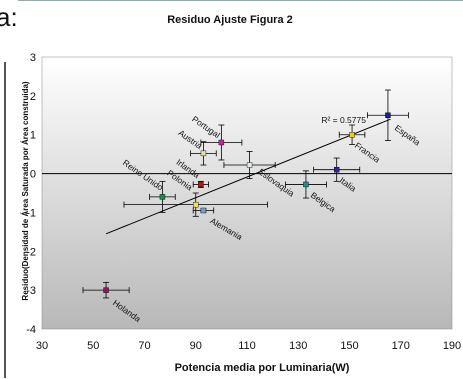 The width and height of the screenshot is (463, 379). I want to click on x-tick-label: 130, so click(298, 346).